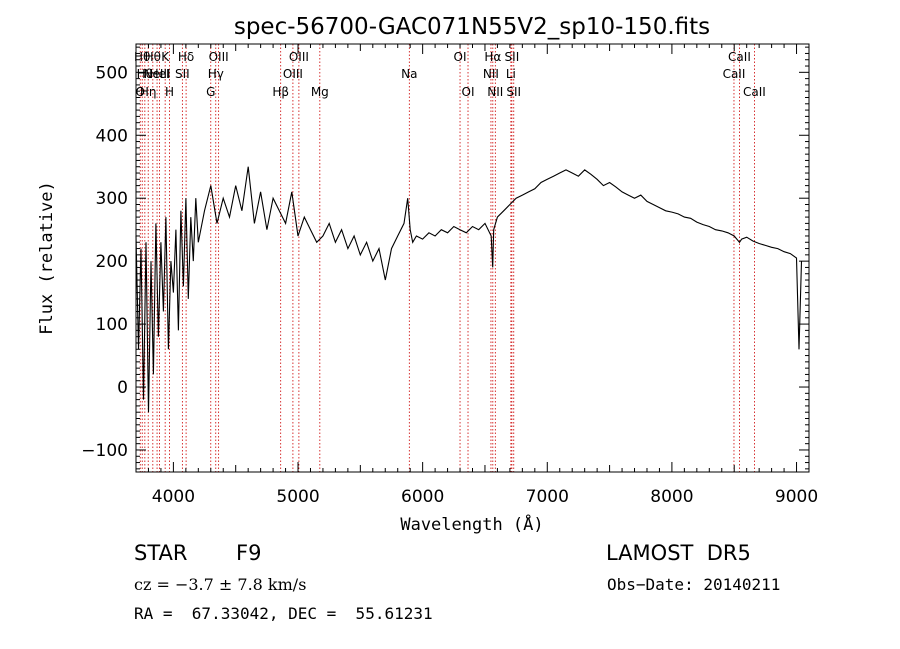 This screenshot has height=649, width=900. I want to click on line-label: Hβ, so click(280, 92).